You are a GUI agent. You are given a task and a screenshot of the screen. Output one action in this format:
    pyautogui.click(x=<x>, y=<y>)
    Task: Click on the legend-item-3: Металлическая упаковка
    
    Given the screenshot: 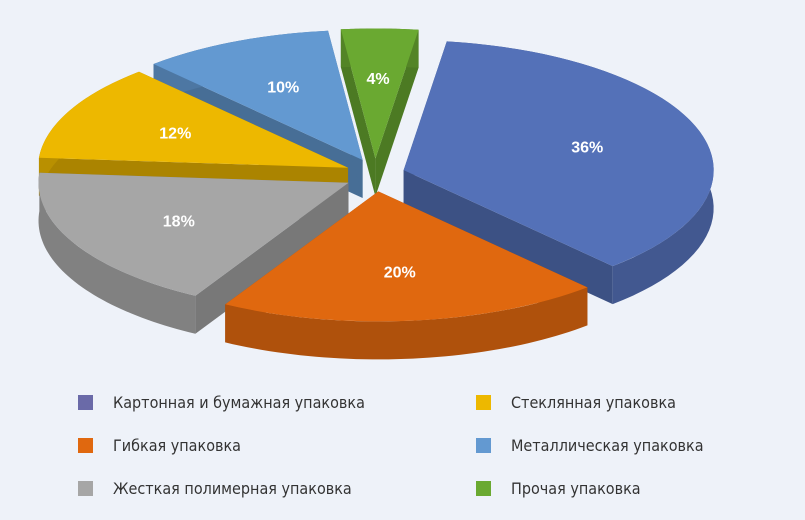 What is the action you would take?
    pyautogui.click(x=590, y=445)
    